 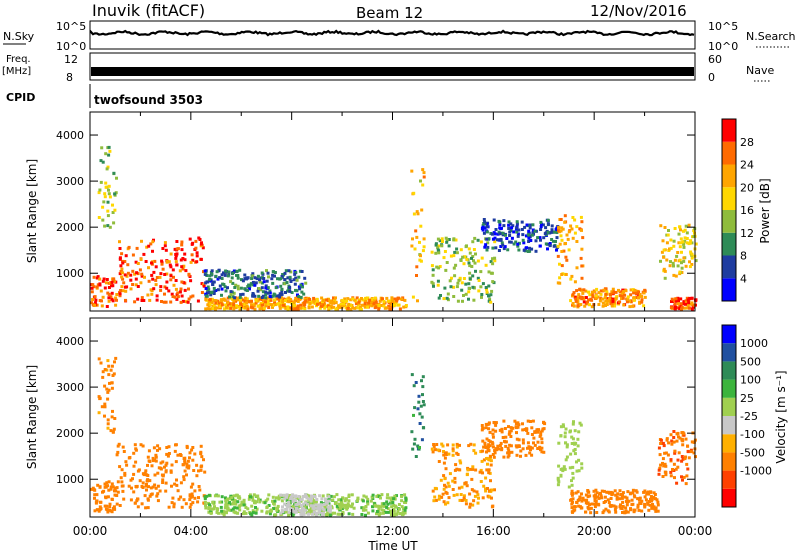 I want to click on freq-label-line2: [MHz], so click(x=16, y=71).